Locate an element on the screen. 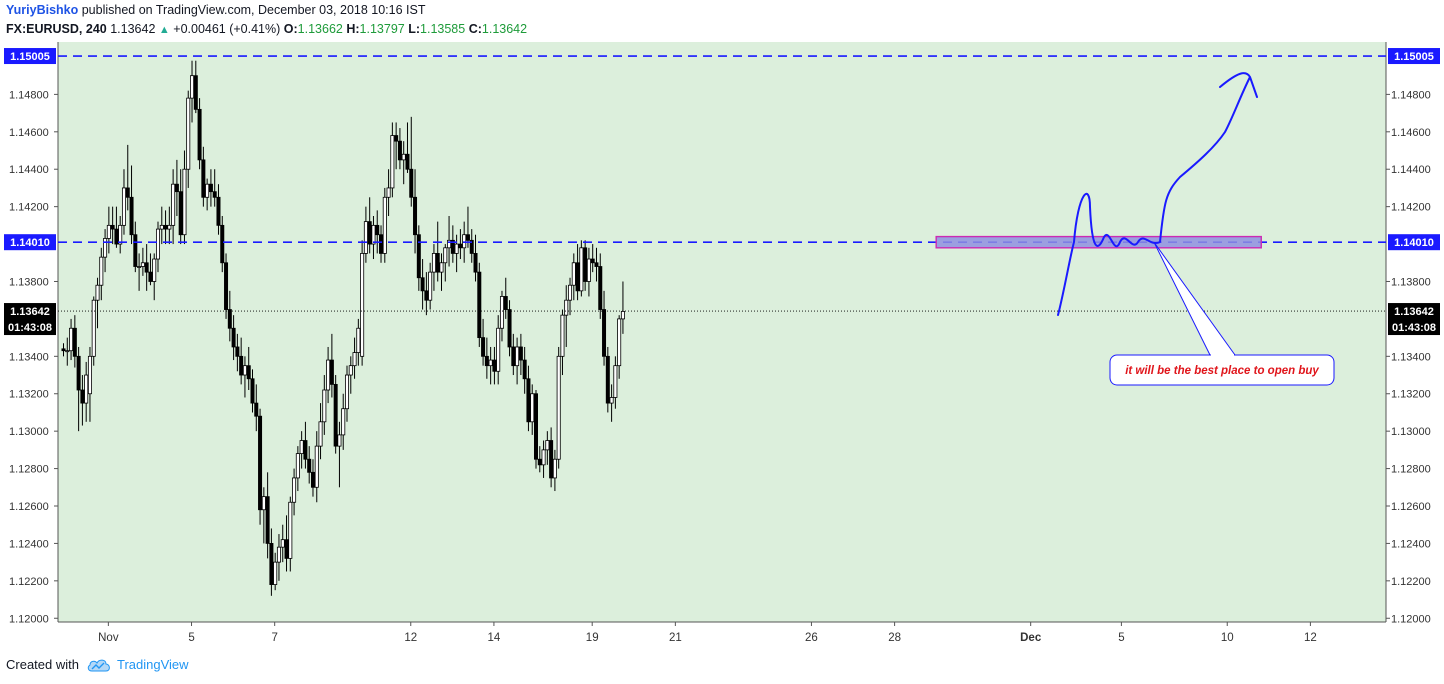 The image size is (1444, 684). x-tick-label: 10 is located at coordinates (1227, 638).